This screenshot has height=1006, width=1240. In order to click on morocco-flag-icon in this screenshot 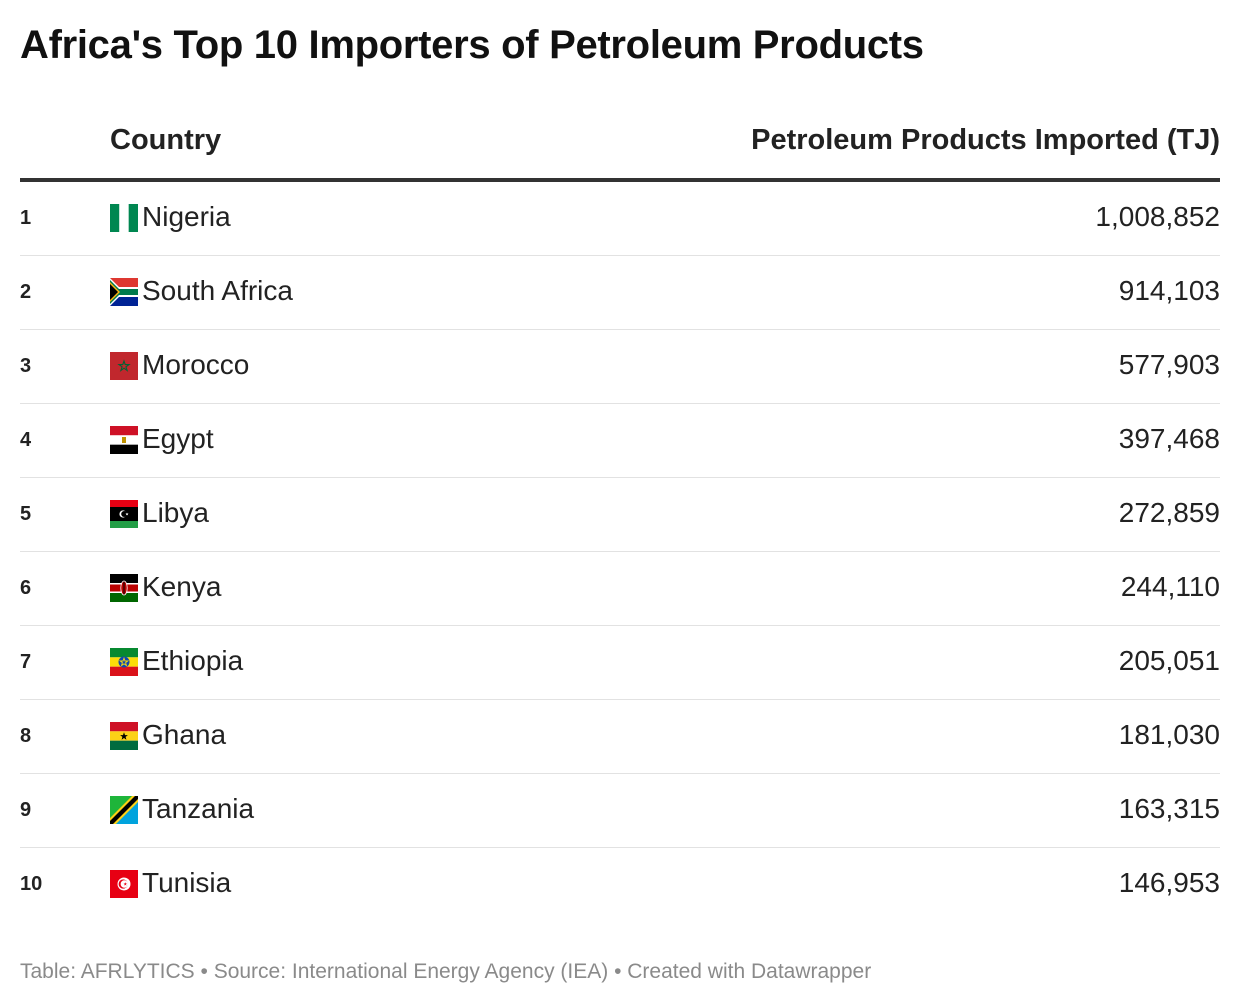, I will do `click(124, 366)`.